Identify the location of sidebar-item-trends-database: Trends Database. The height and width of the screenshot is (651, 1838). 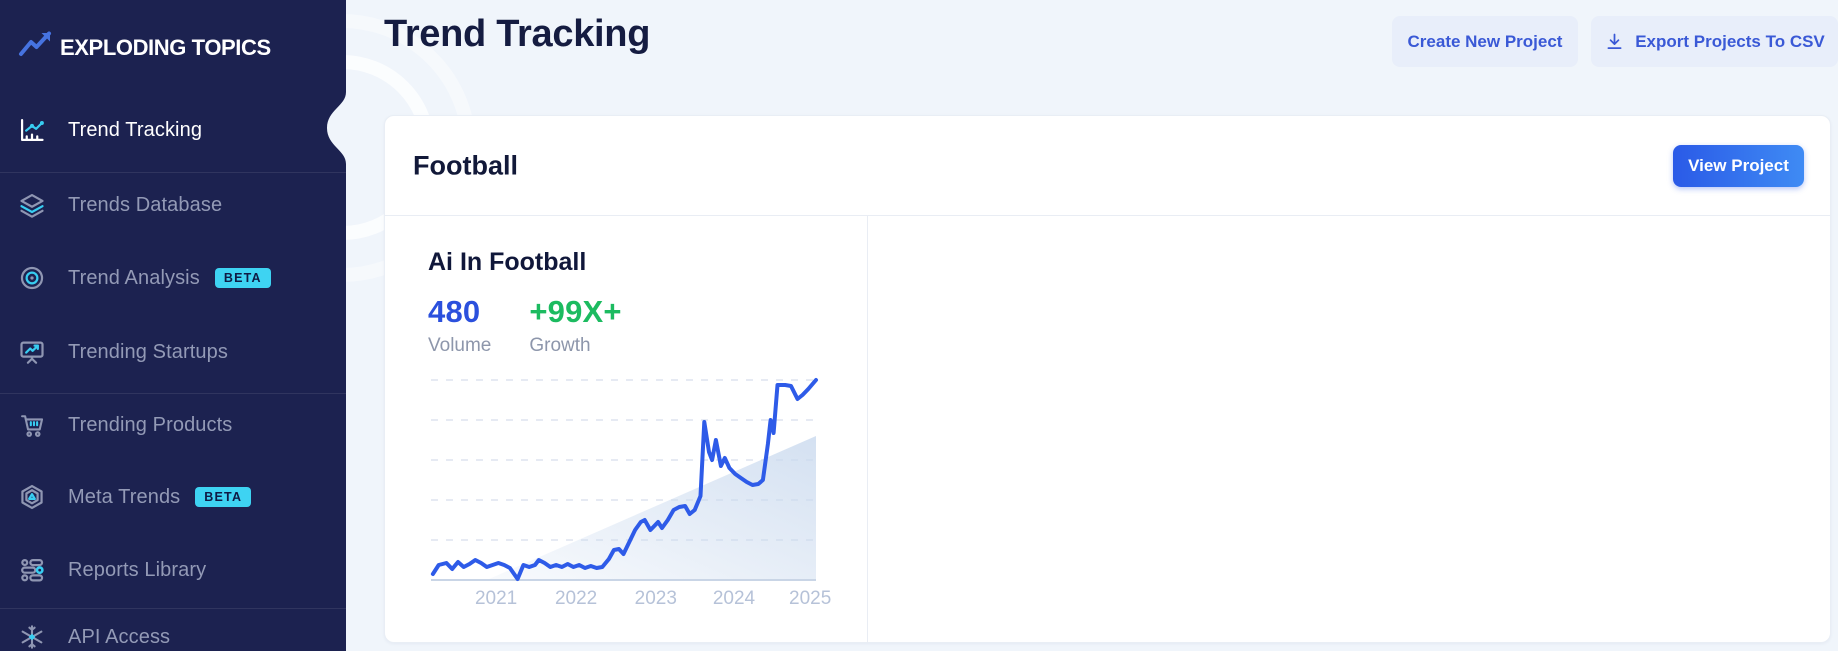
(173, 205).